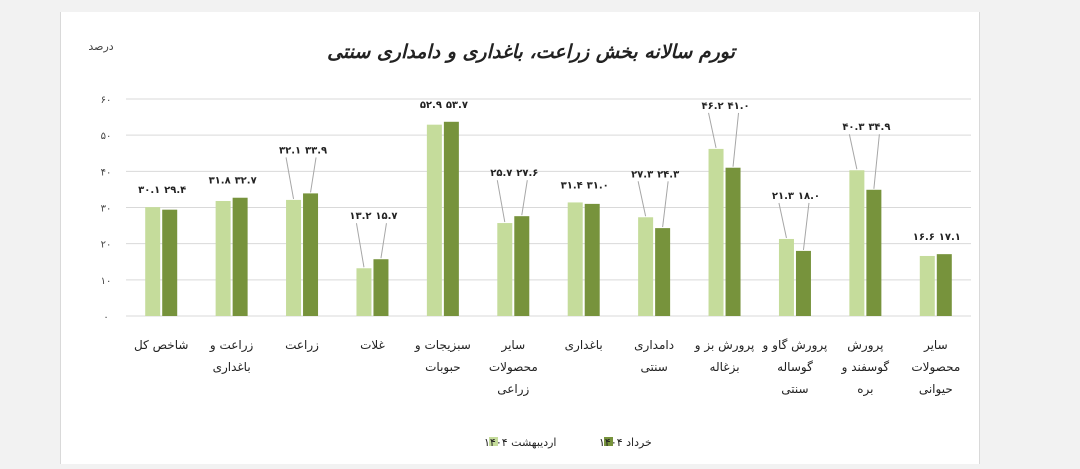 Image resolution: width=1080 pixels, height=469 pixels. What do you see at coordinates (572, 185) in the screenshot?
I see `data-label: ۳۱.۴` at bounding box center [572, 185].